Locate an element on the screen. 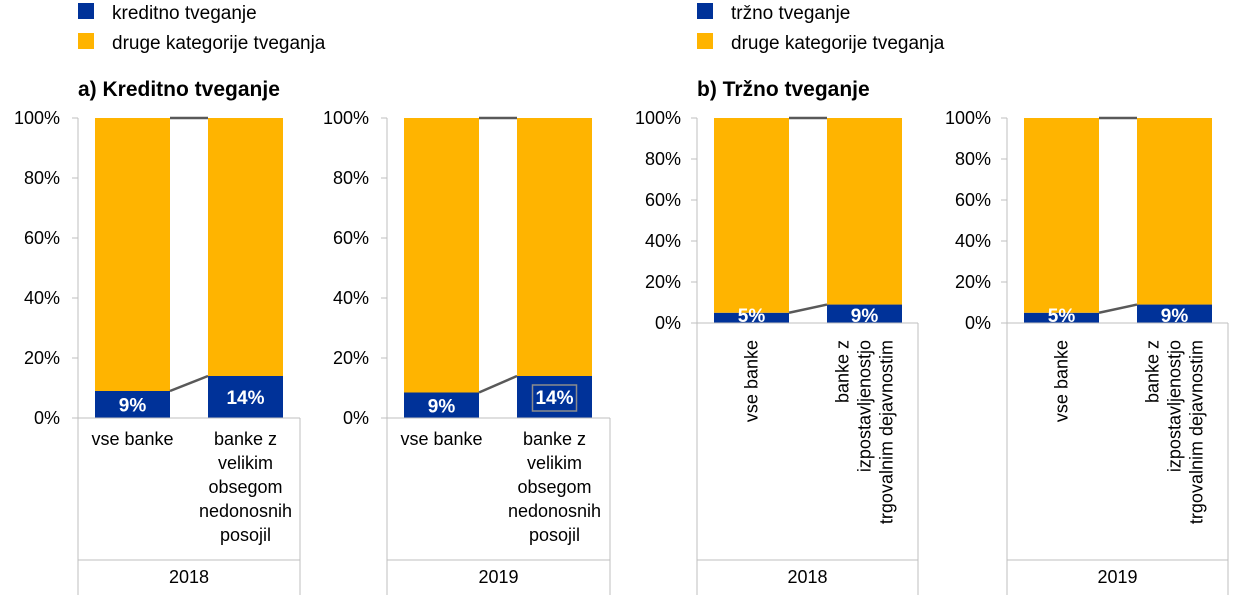  panel-title-b: b) Tržno tveganje is located at coordinates (783, 89).